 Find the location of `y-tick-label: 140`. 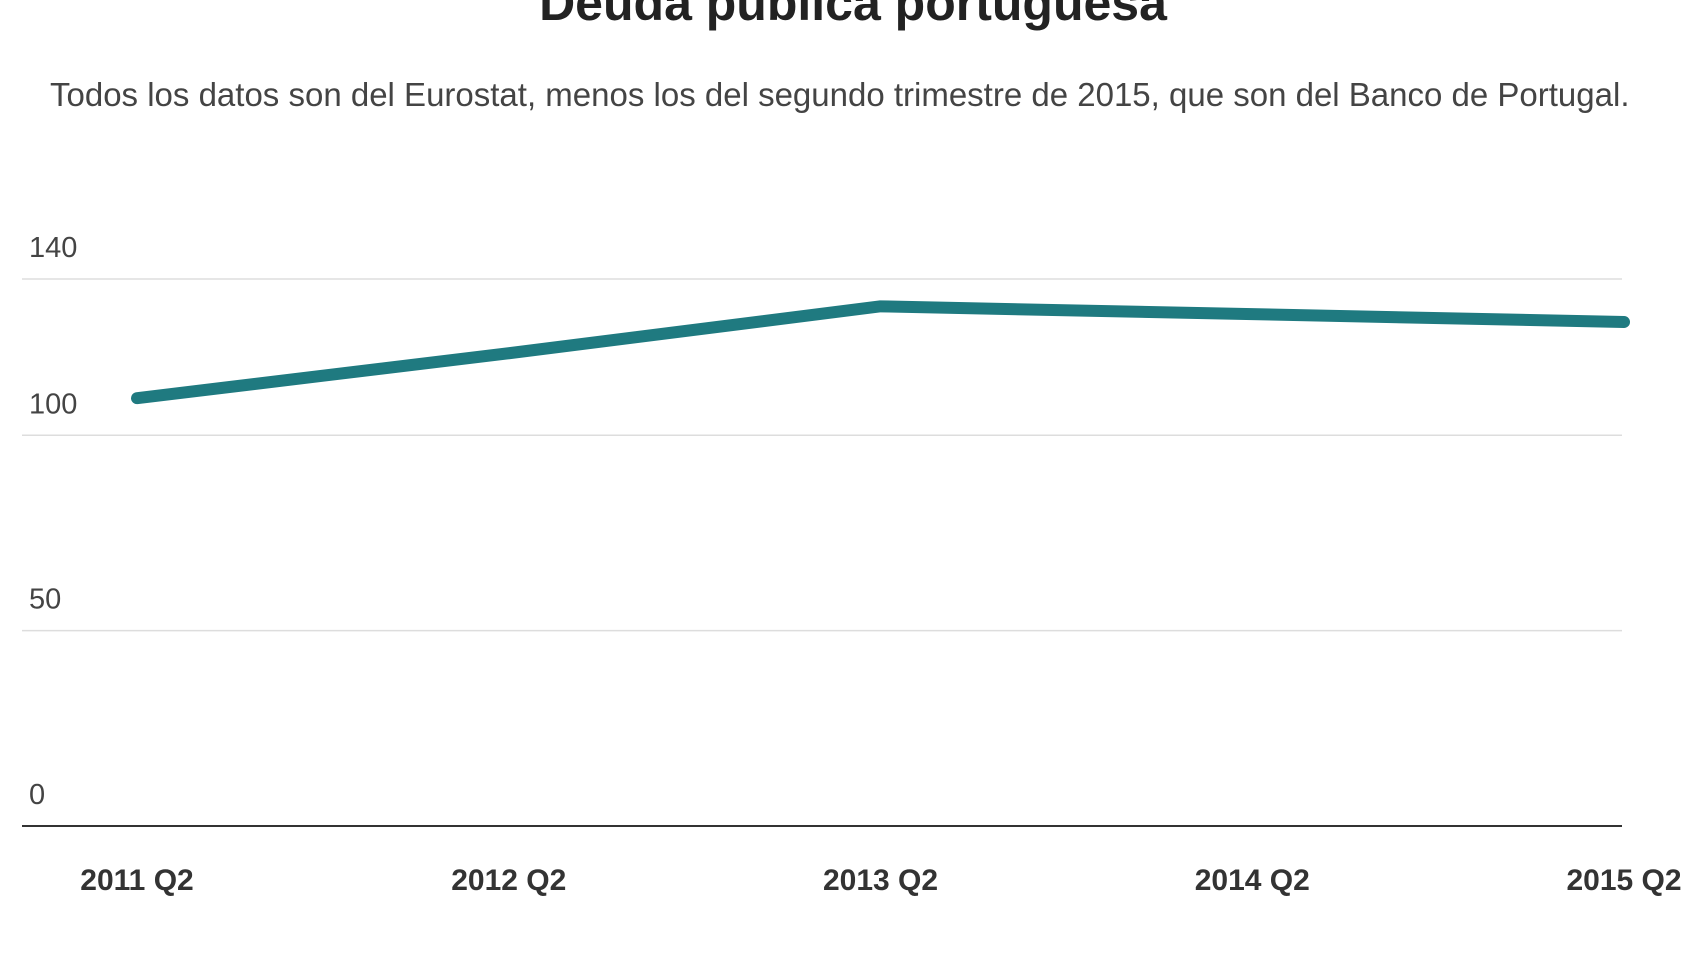

y-tick-label: 140 is located at coordinates (53, 248).